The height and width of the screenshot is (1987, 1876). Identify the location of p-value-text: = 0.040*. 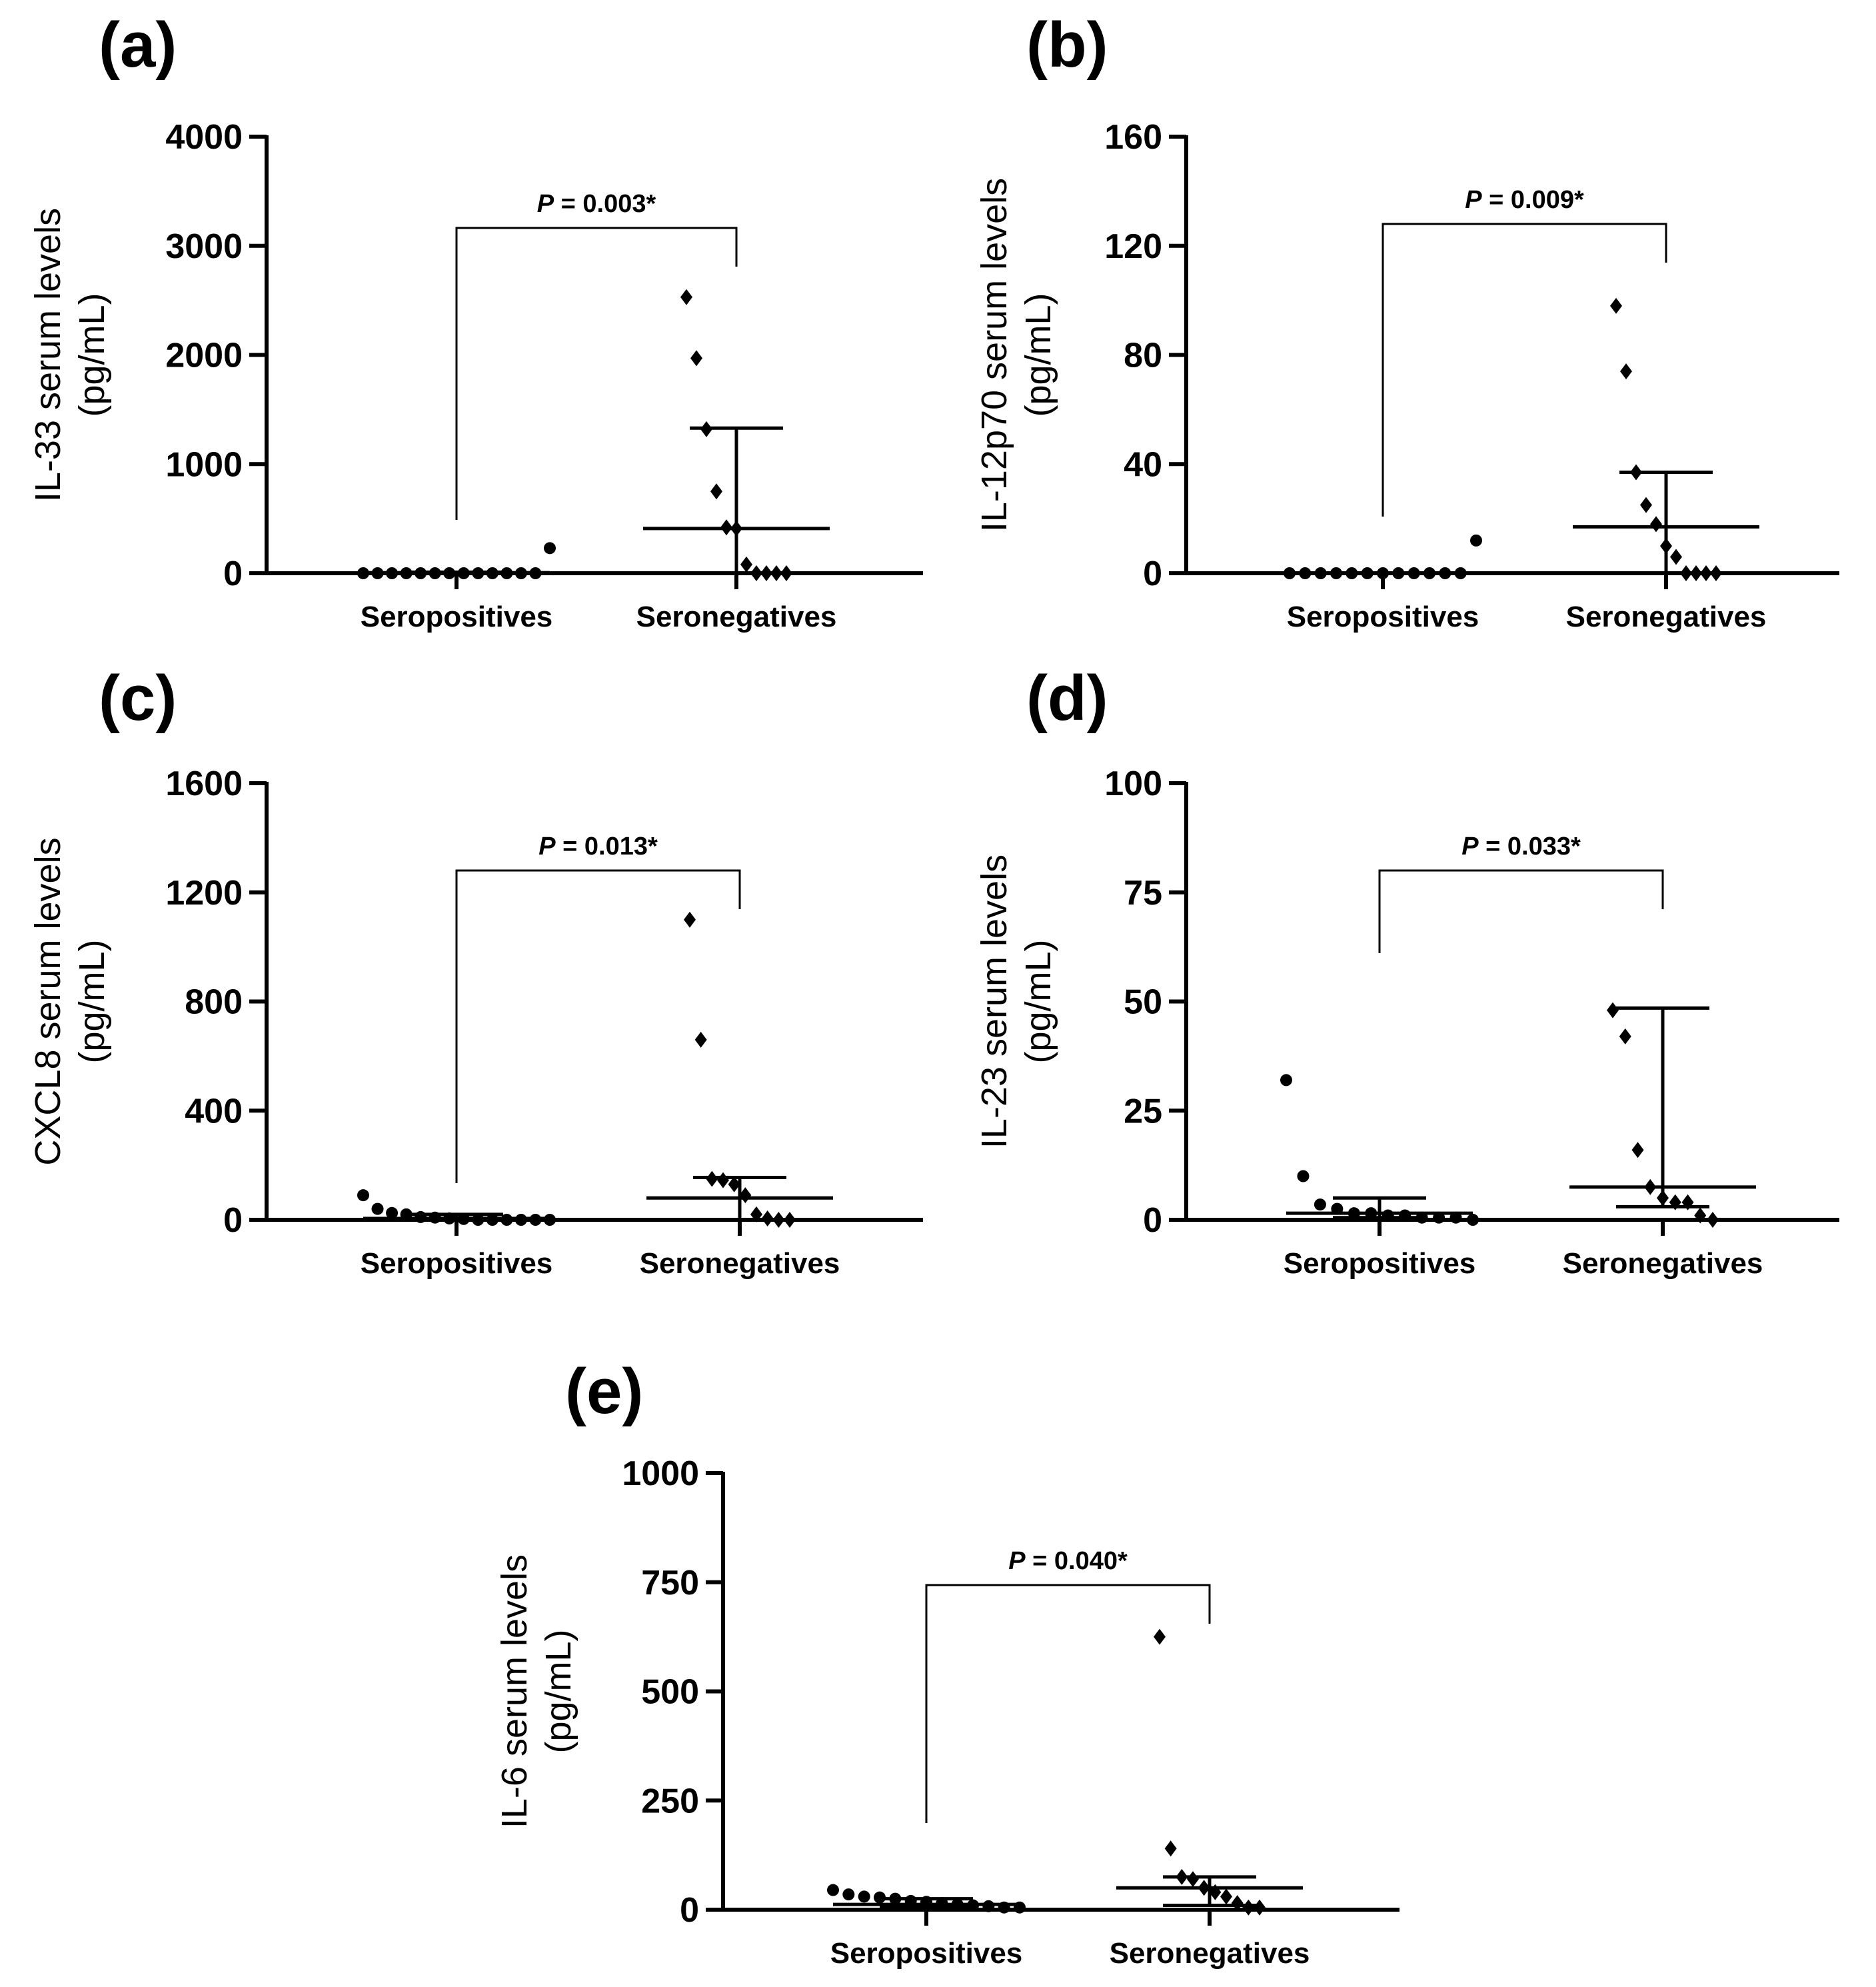
(1077, 1561).